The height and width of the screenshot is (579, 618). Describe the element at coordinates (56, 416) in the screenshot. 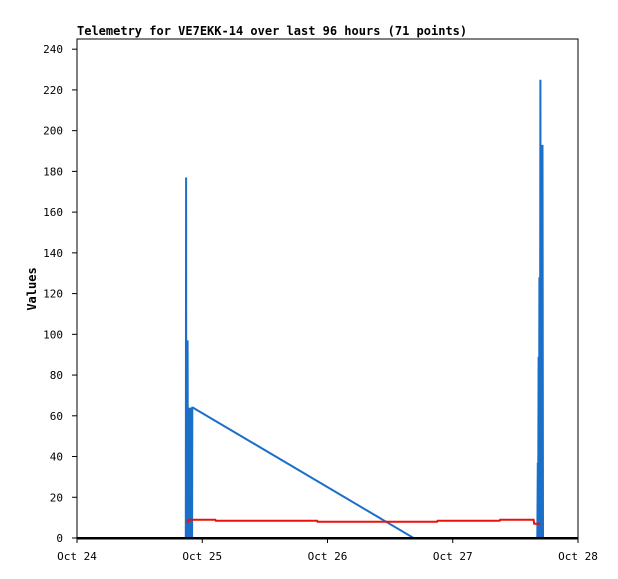

I see `y-tick-label: 60` at that location.